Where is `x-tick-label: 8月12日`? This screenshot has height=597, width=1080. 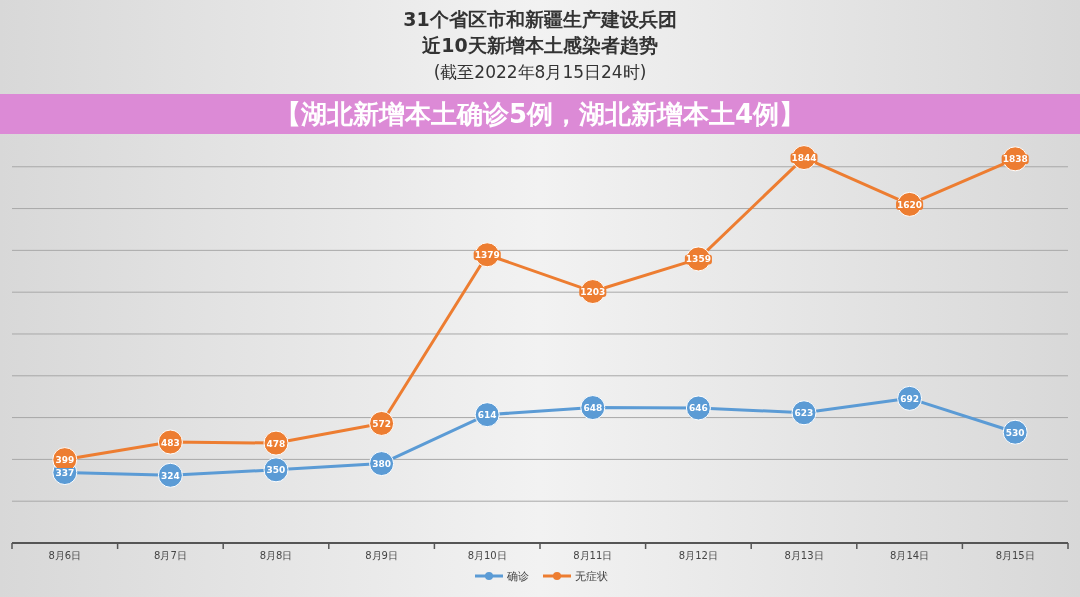
x-tick-label: 8月12日 is located at coordinates (698, 555).